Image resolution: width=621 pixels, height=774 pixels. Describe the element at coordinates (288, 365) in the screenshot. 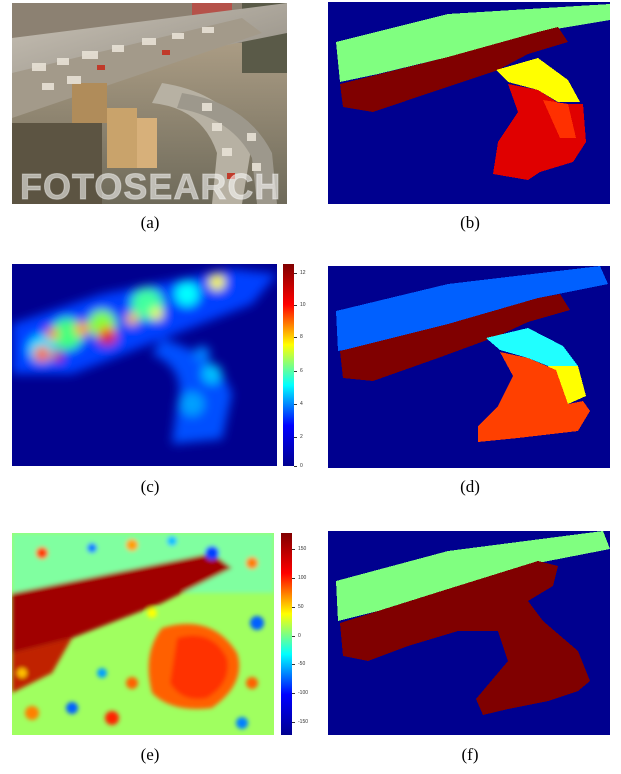

I see `colorbar-c` at that location.